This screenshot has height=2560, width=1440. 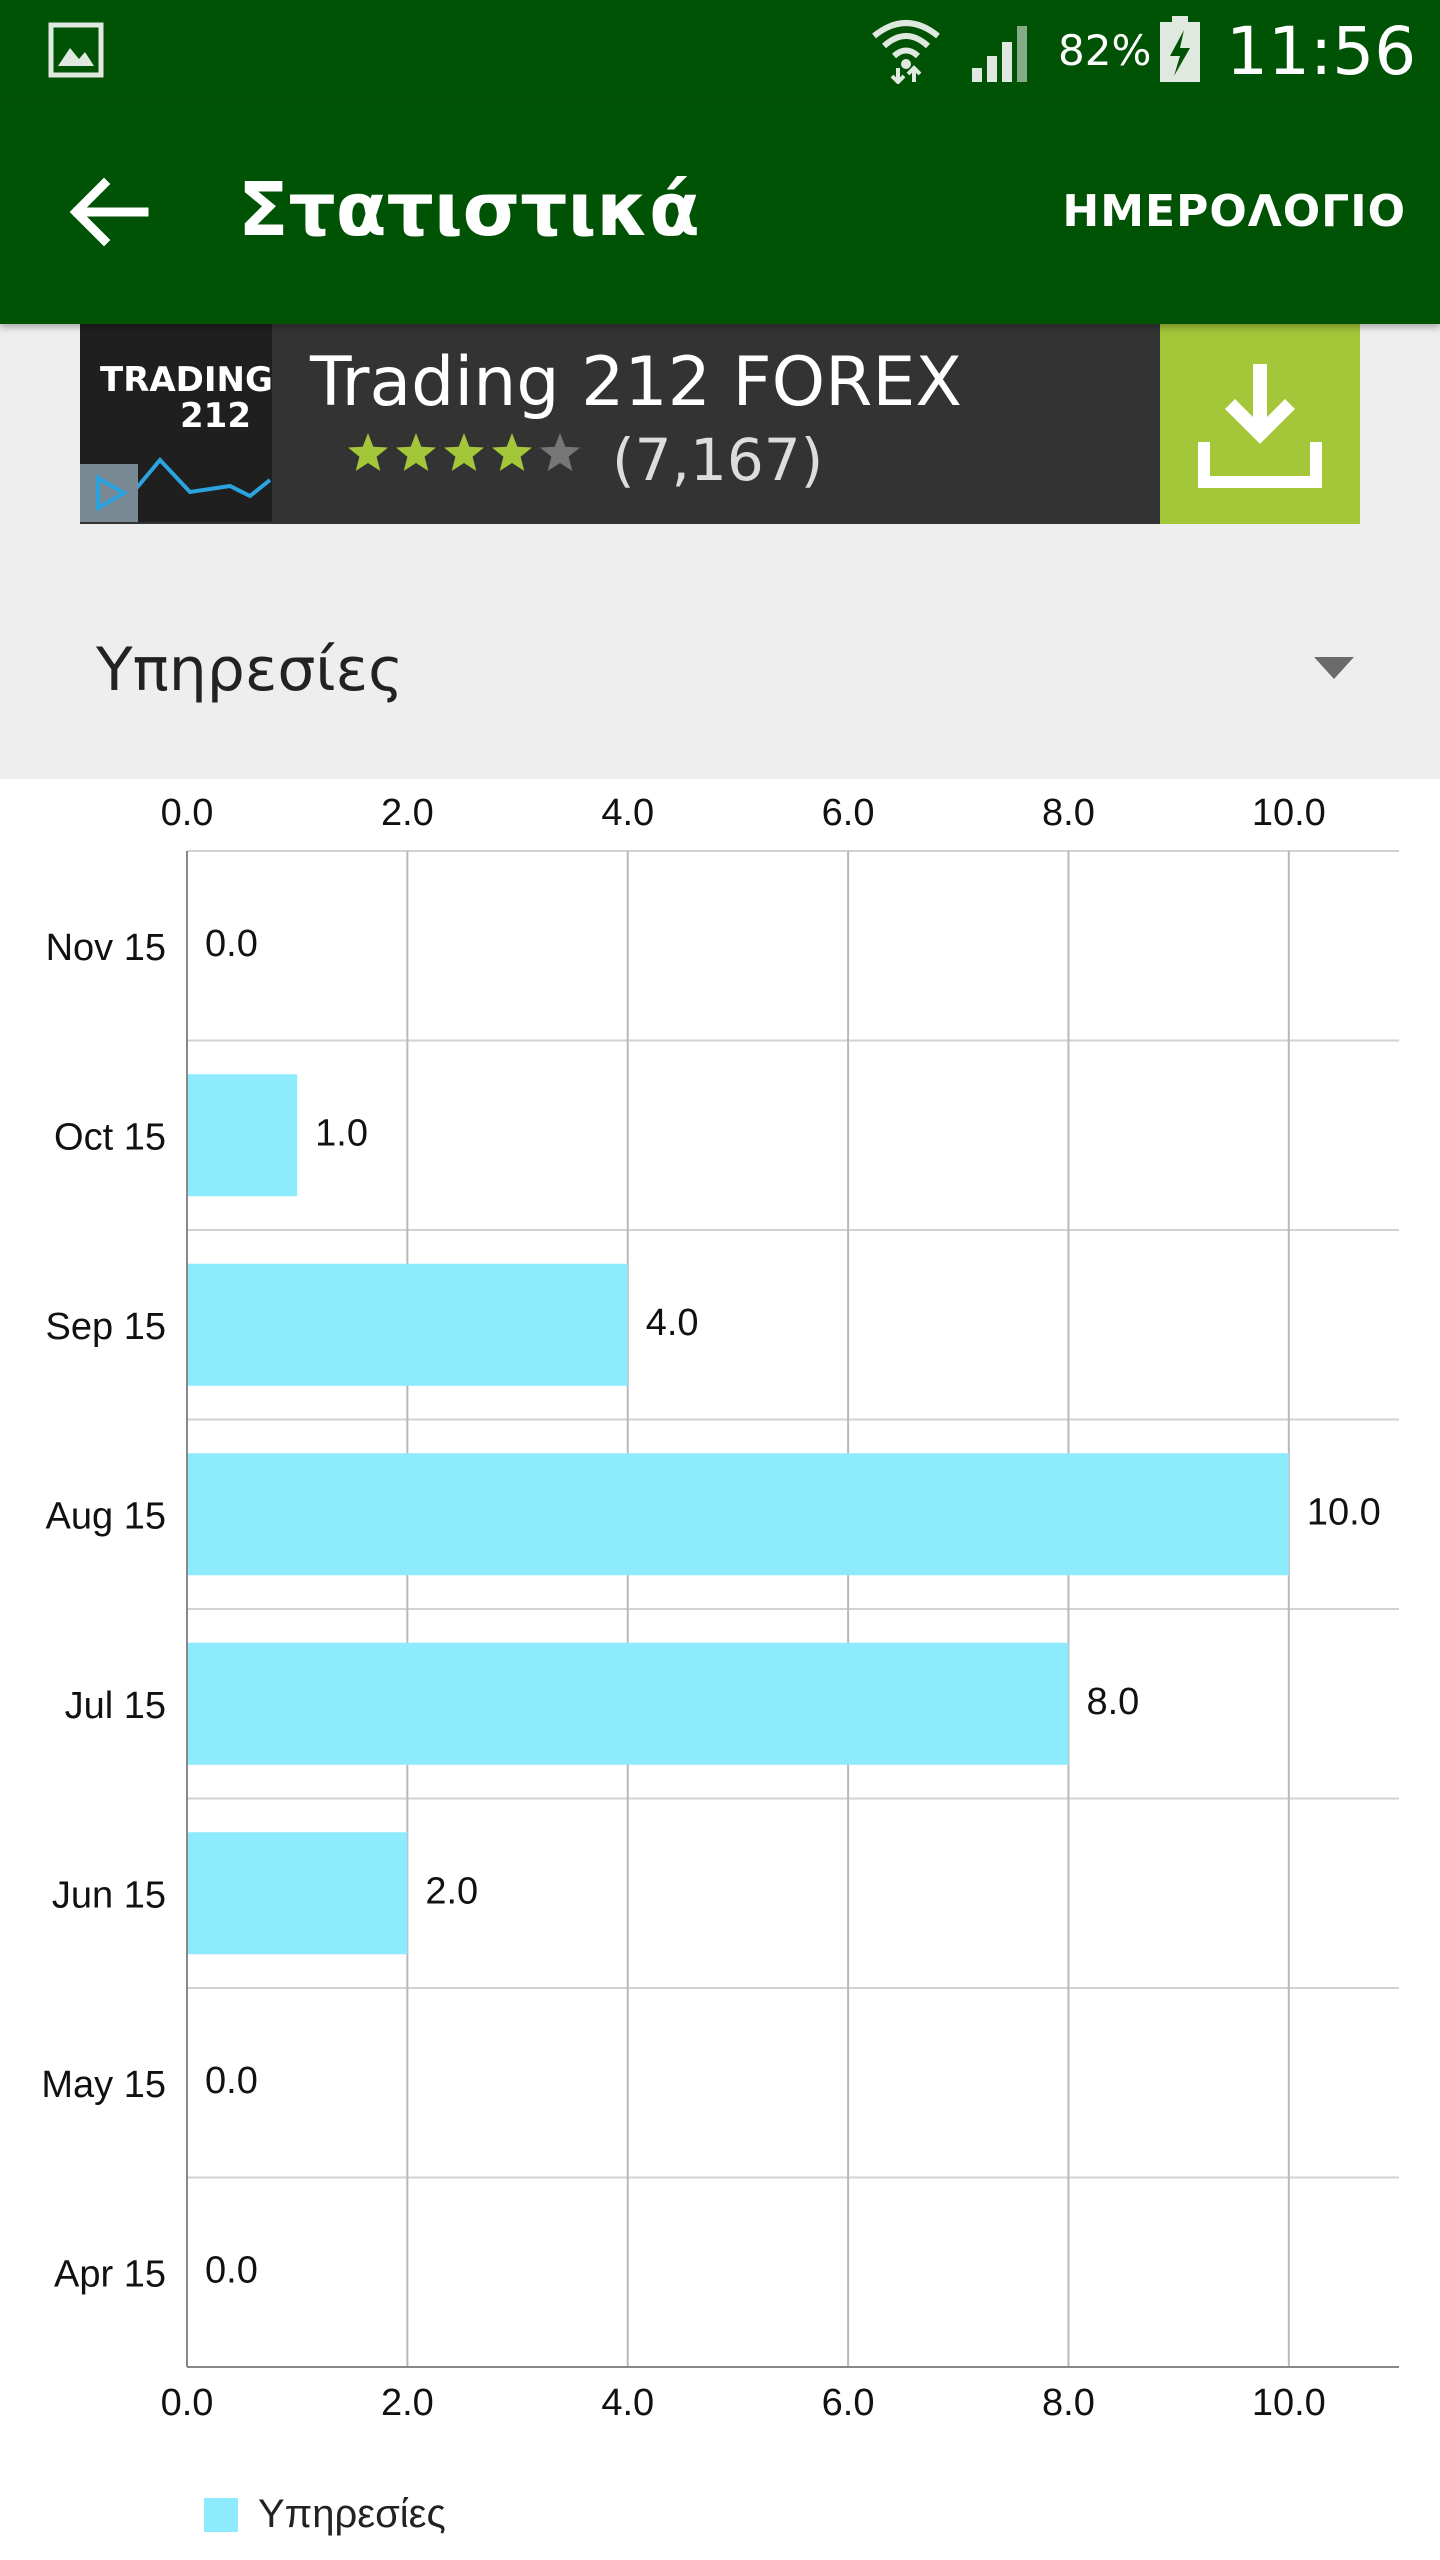 I want to click on x-tick-label-top: 10.0, so click(x=1289, y=813).